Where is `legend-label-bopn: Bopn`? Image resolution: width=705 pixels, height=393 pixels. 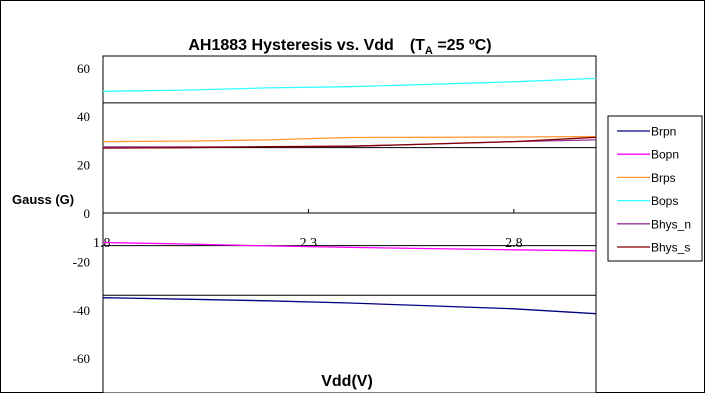 legend-label-bopn: Bopn is located at coordinates (665, 155).